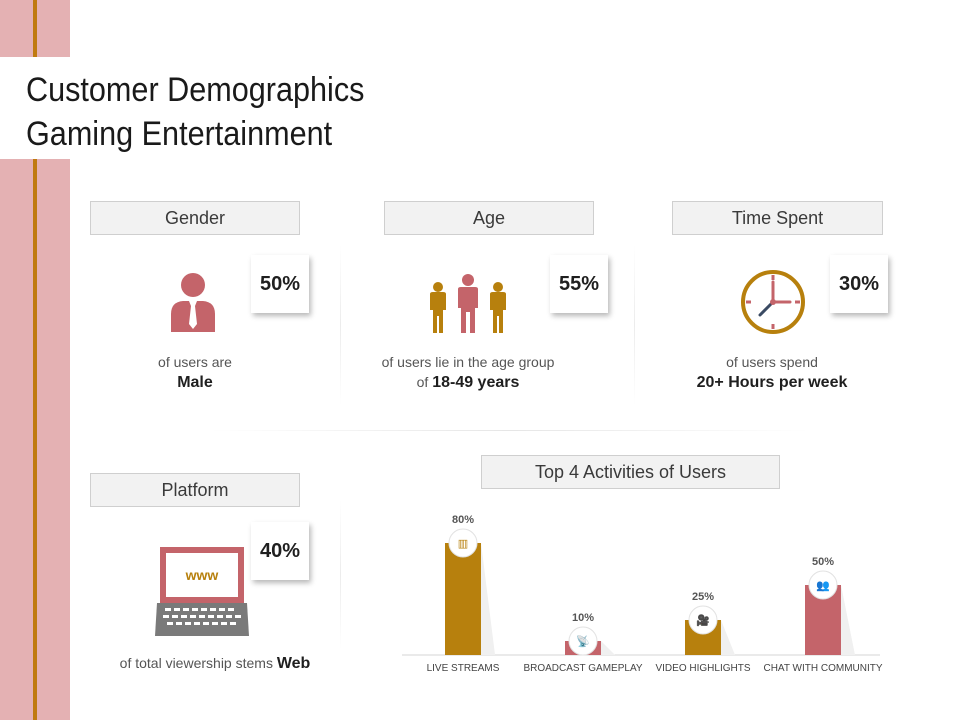  What do you see at coordinates (822, 668) in the screenshot?
I see `x-tick-label: CHAT WITH COMMUNITY` at bounding box center [822, 668].